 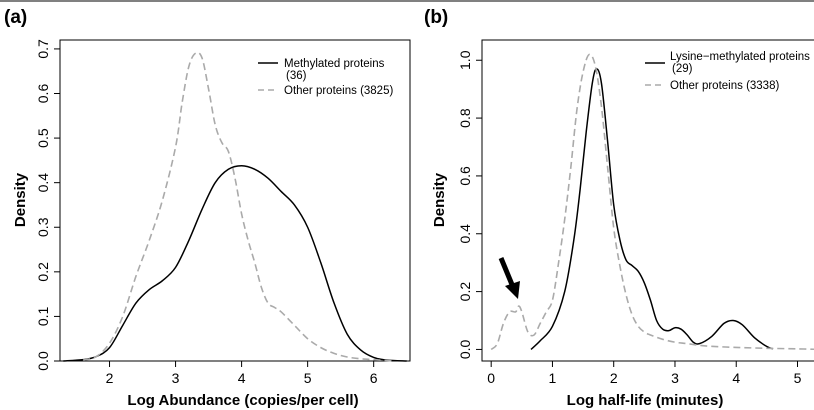 What do you see at coordinates (176, 378) in the screenshot?
I see `panel-a-xtick-label: 3` at bounding box center [176, 378].